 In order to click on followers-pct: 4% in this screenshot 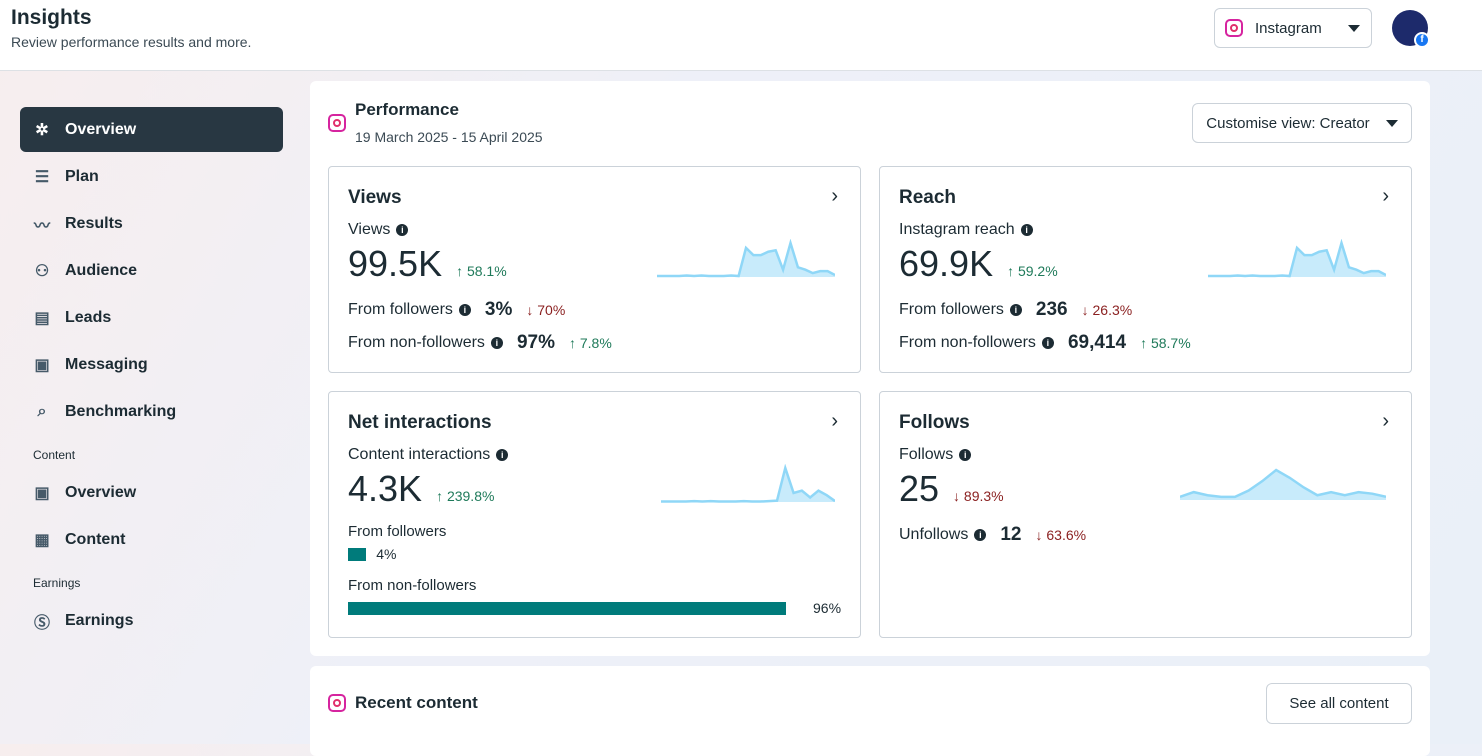, I will do `click(386, 554)`.